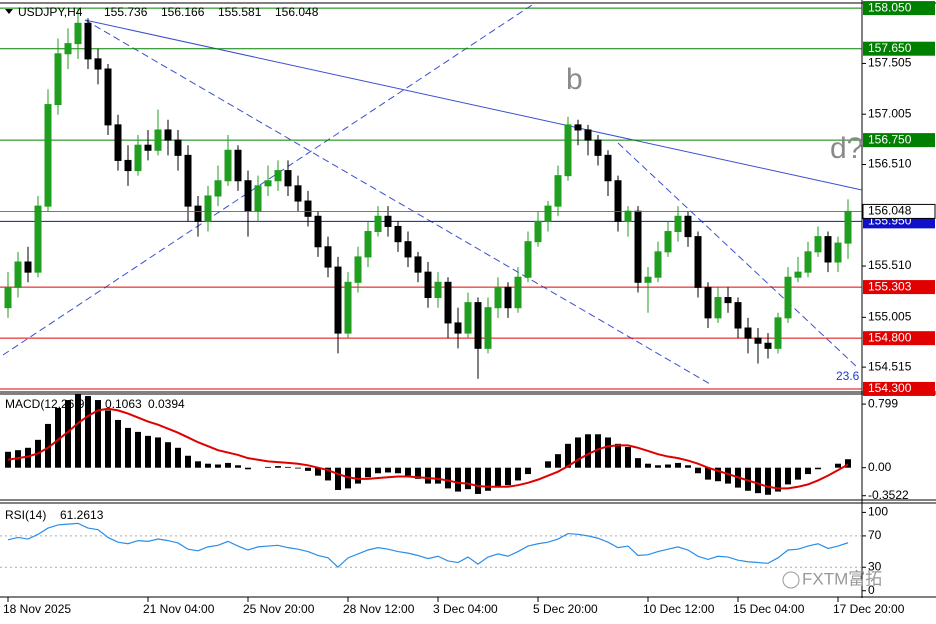 The image size is (936, 624). Describe the element at coordinates (574, 79) in the screenshot. I see `wave-label: b` at that location.